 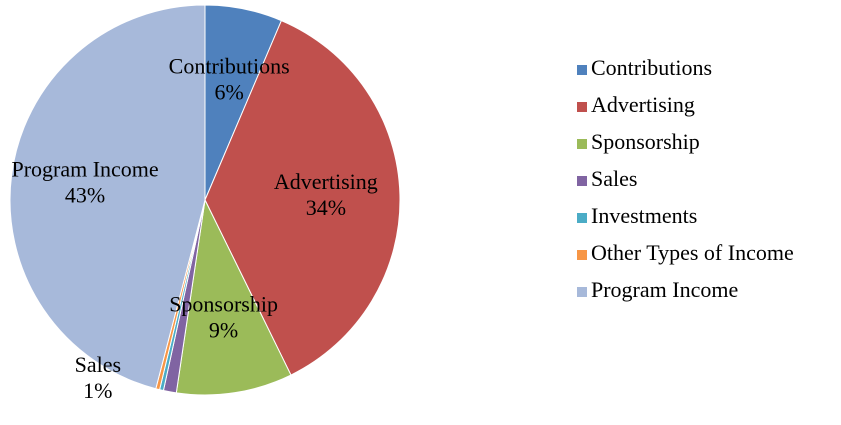 I want to click on legend-label: Other Types of Income, so click(x=692, y=252).